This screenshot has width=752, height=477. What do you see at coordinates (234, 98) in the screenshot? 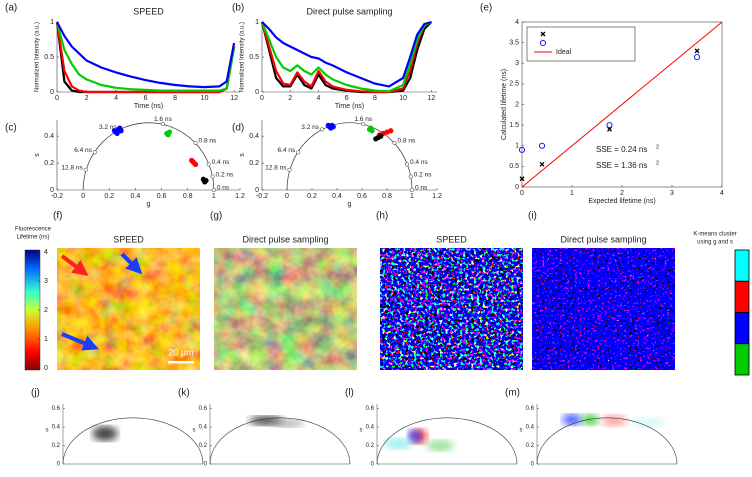
I see `x-tick-label: 12` at bounding box center [234, 98].